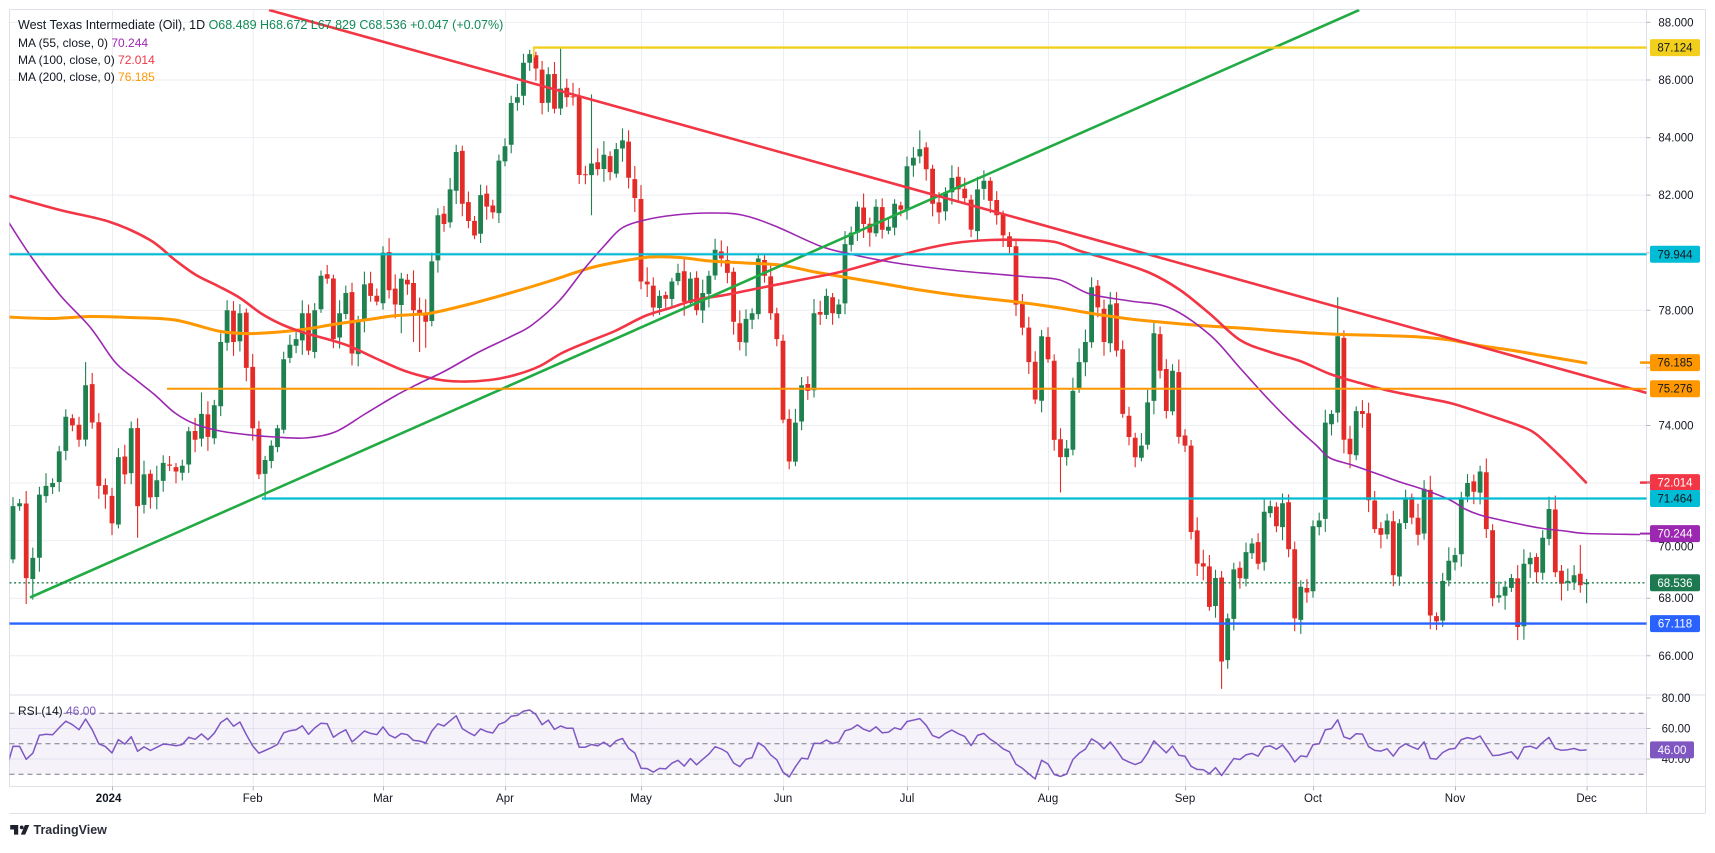 The image size is (1715, 853). I want to click on svg-text: 72.014, so click(1675, 484).